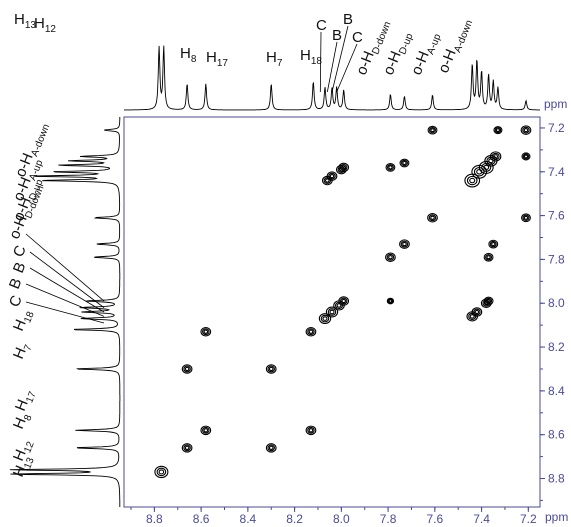 The height and width of the screenshot is (527, 571). I want to click on peak-label: o-HA-down, so click(455, 45).